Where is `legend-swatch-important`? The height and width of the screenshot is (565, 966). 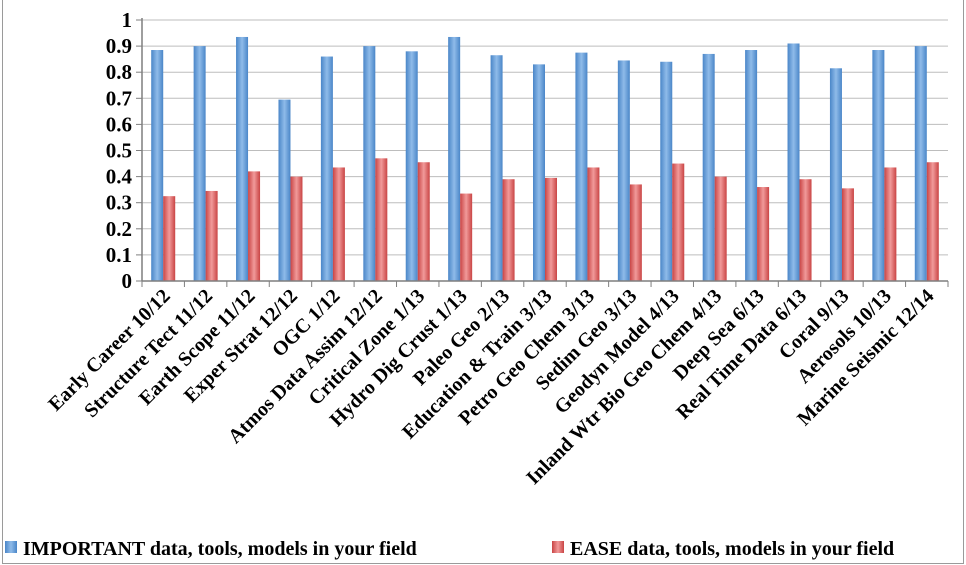 legend-swatch-important is located at coordinates (11, 547).